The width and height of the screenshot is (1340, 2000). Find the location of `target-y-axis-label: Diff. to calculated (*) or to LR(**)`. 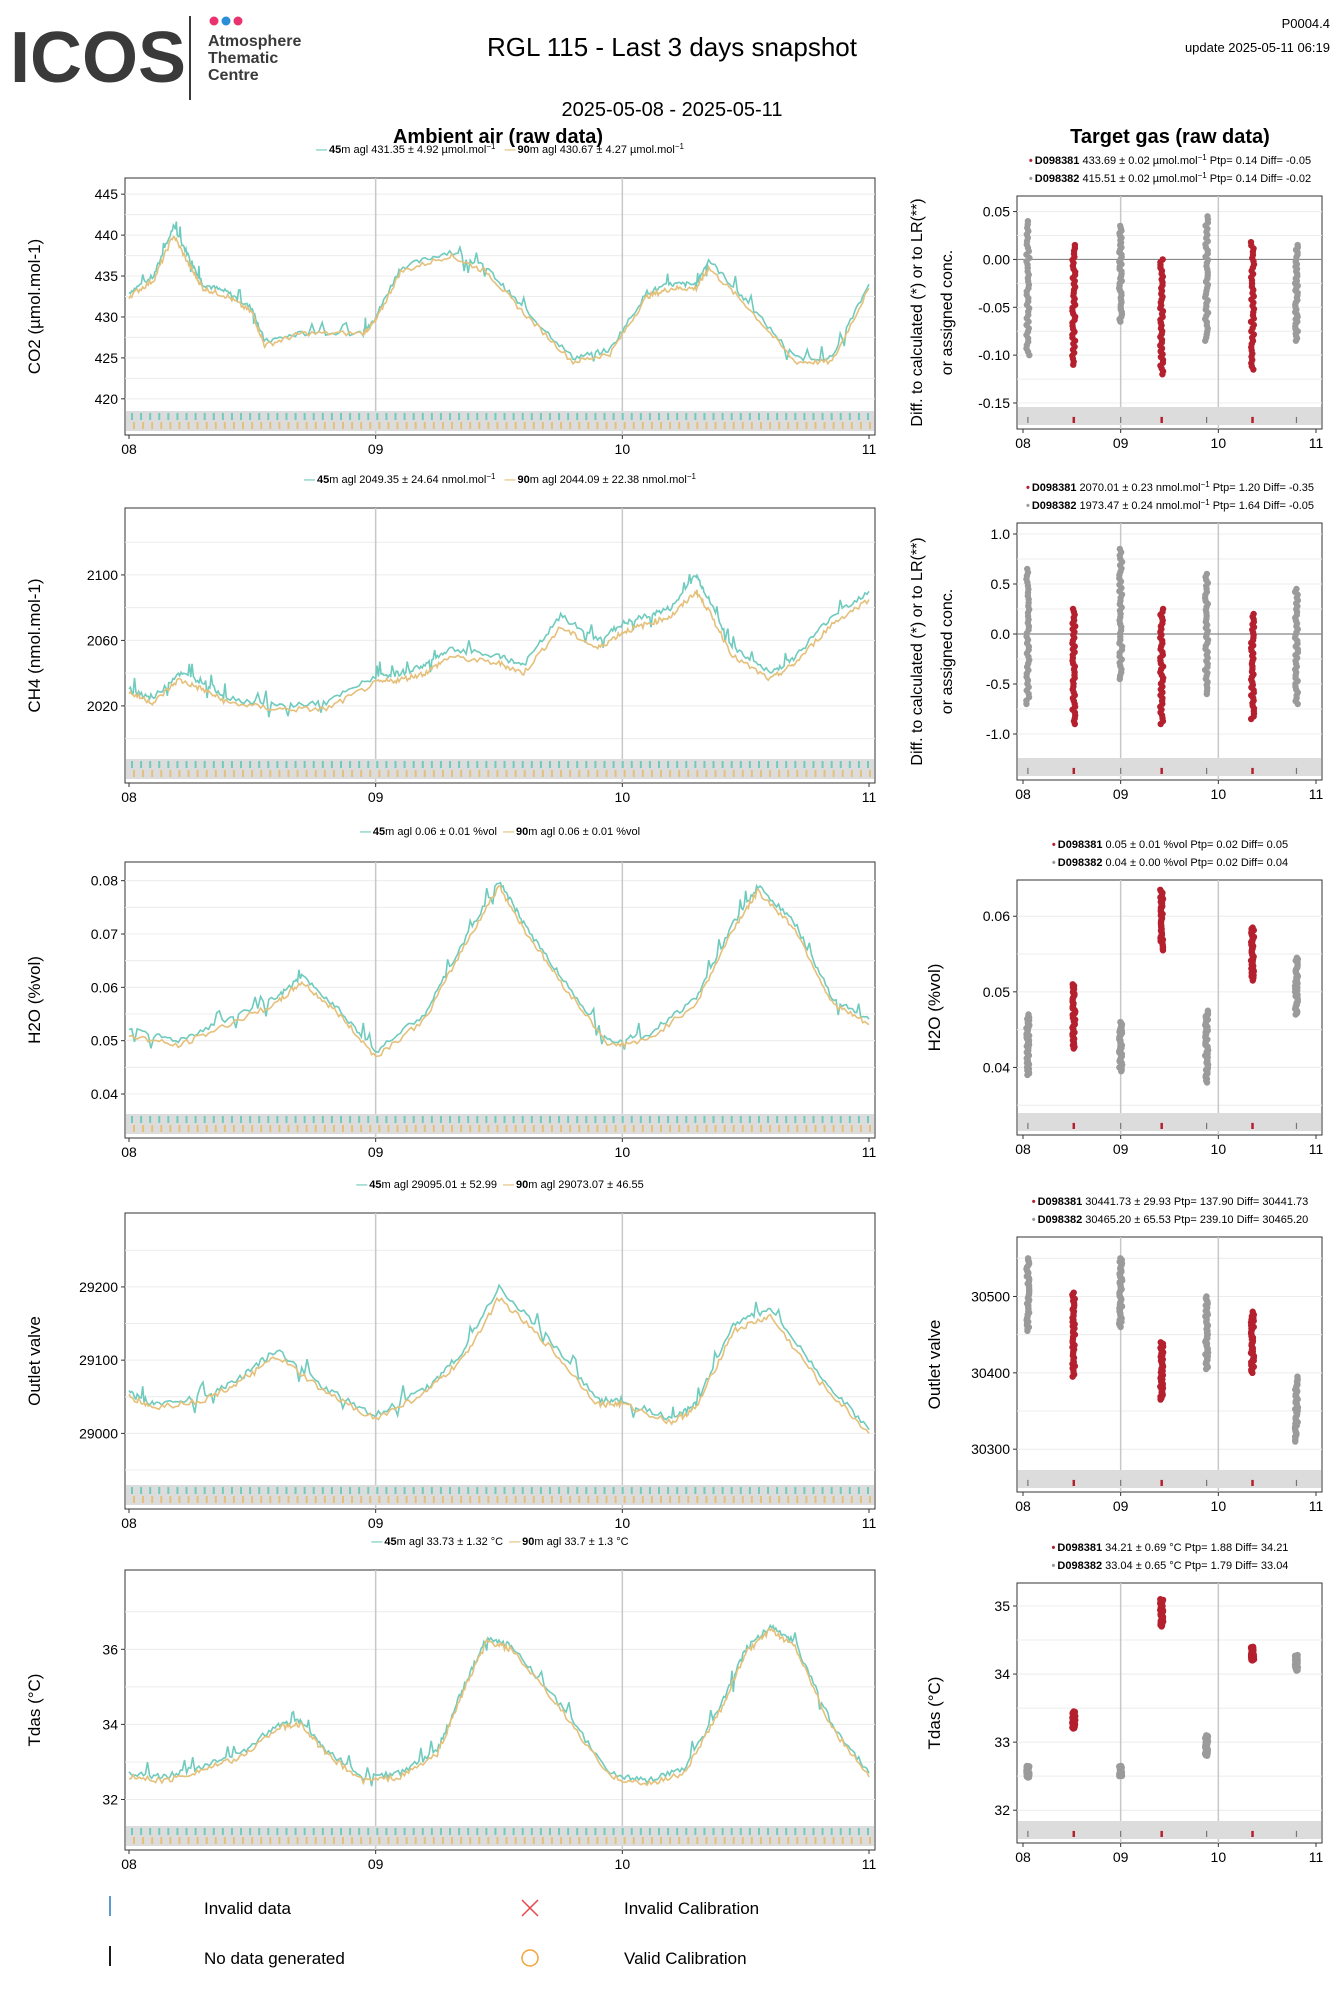

target-y-axis-label: Diff. to calculated (*) or to LR(**) is located at coordinates (917, 312).